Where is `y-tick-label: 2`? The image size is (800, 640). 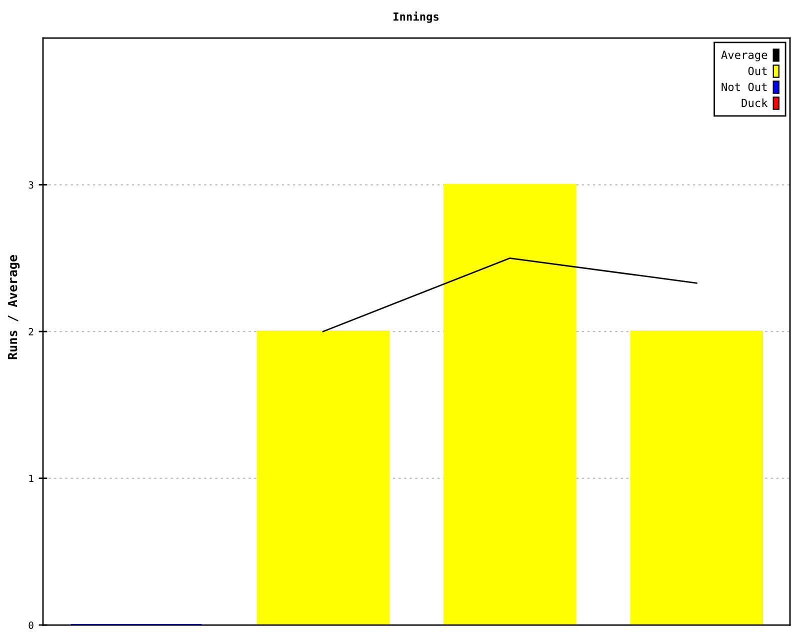 y-tick-label: 2 is located at coordinates (31, 332).